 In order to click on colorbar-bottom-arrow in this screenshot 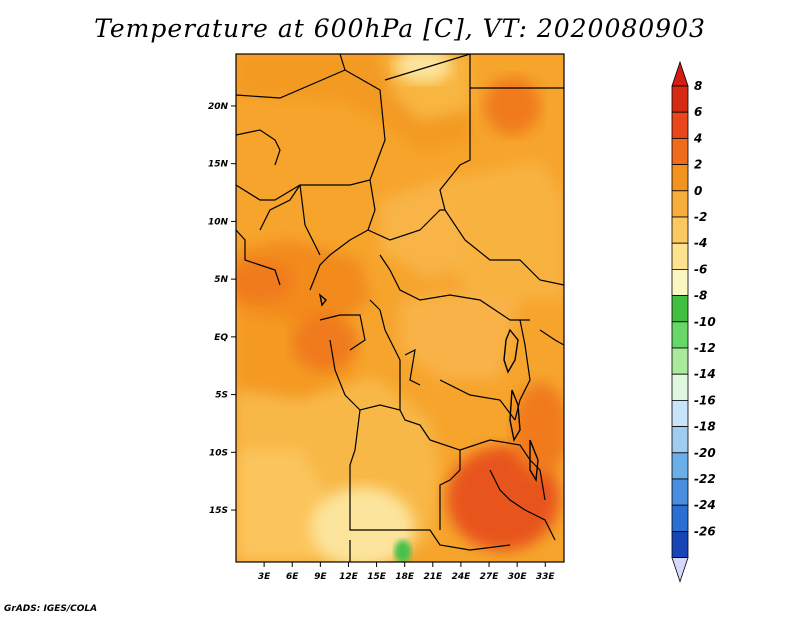, I will do `click(680, 570)`.